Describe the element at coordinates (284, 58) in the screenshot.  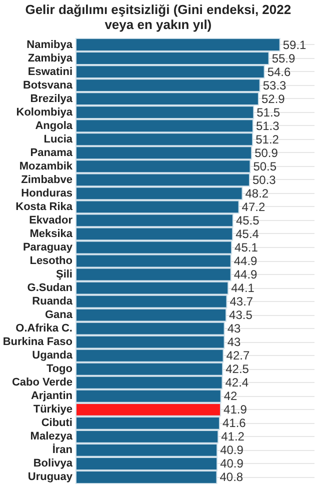
I see `data-label: 55.9` at that location.